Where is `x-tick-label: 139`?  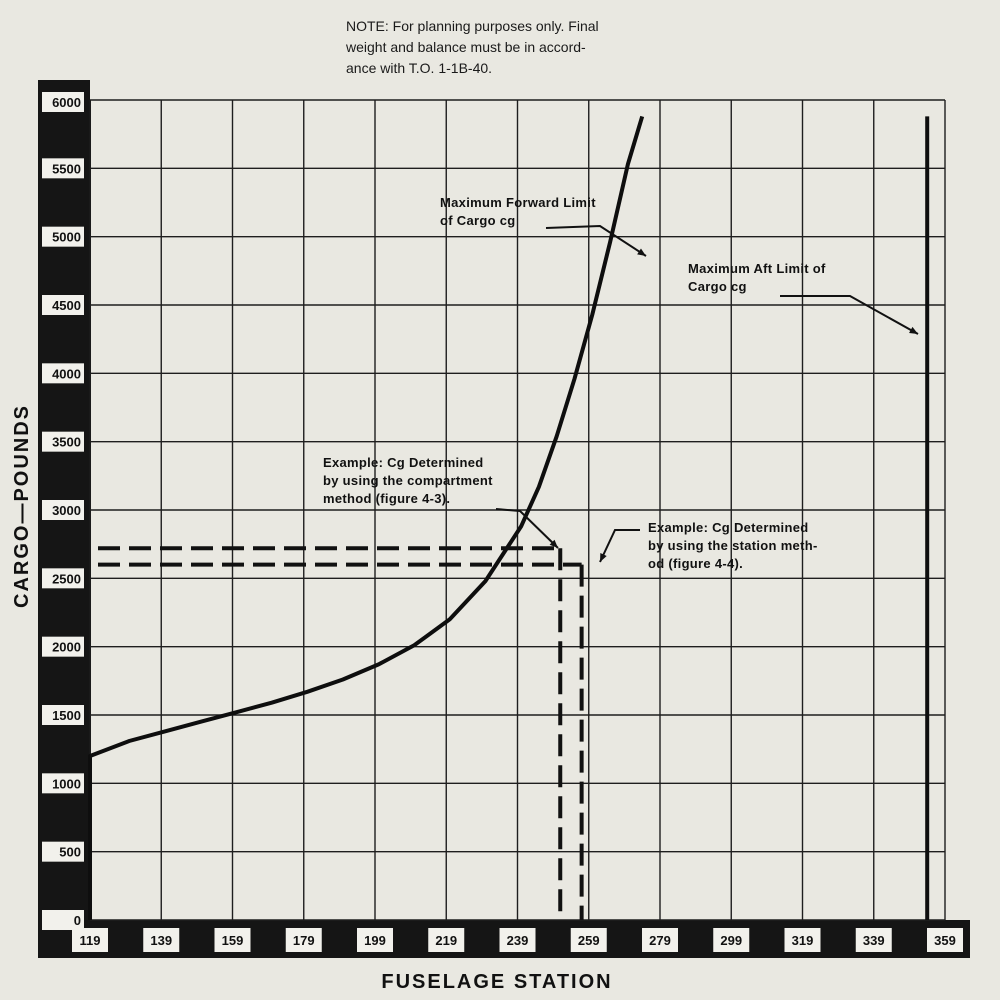 x-tick-label: 139 is located at coordinates (161, 940).